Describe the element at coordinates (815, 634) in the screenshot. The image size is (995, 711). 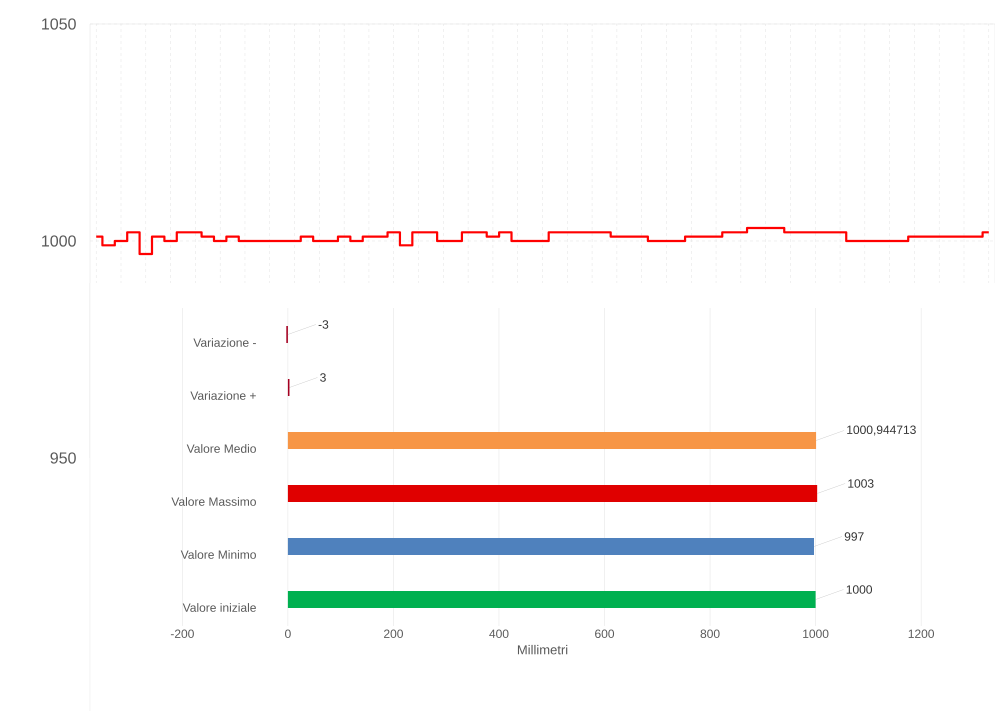
I see `x-tick-label: 1000` at that location.